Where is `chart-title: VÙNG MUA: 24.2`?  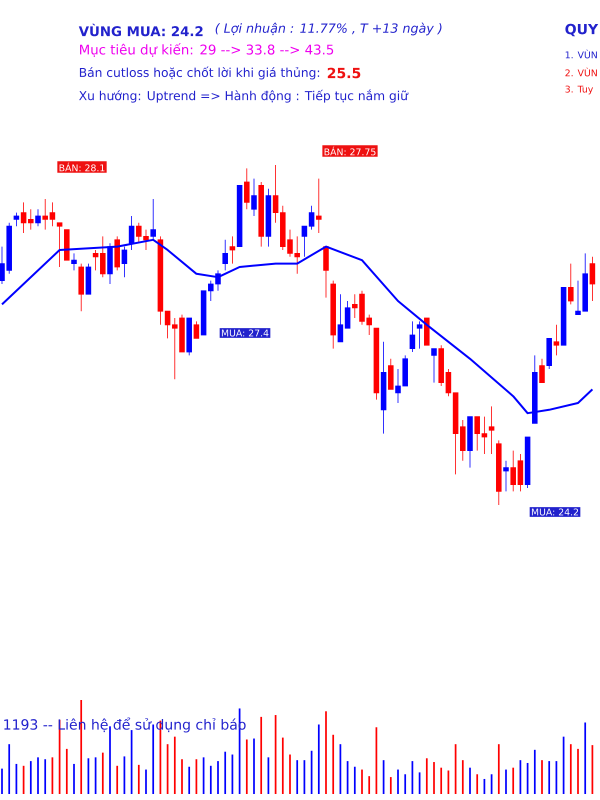
chart-title: VÙNG MUA: 24.2 is located at coordinates (140, 30).